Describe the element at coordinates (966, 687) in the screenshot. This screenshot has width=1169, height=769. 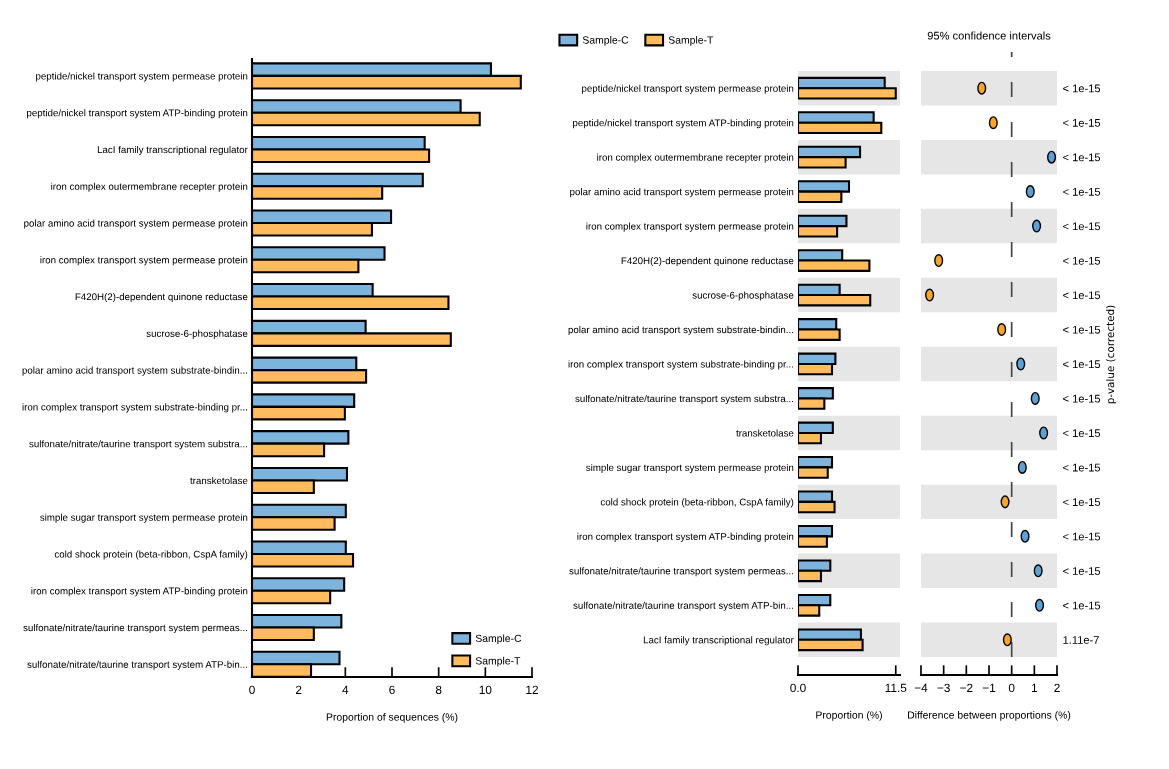
I see `x-tick-label: −2` at that location.